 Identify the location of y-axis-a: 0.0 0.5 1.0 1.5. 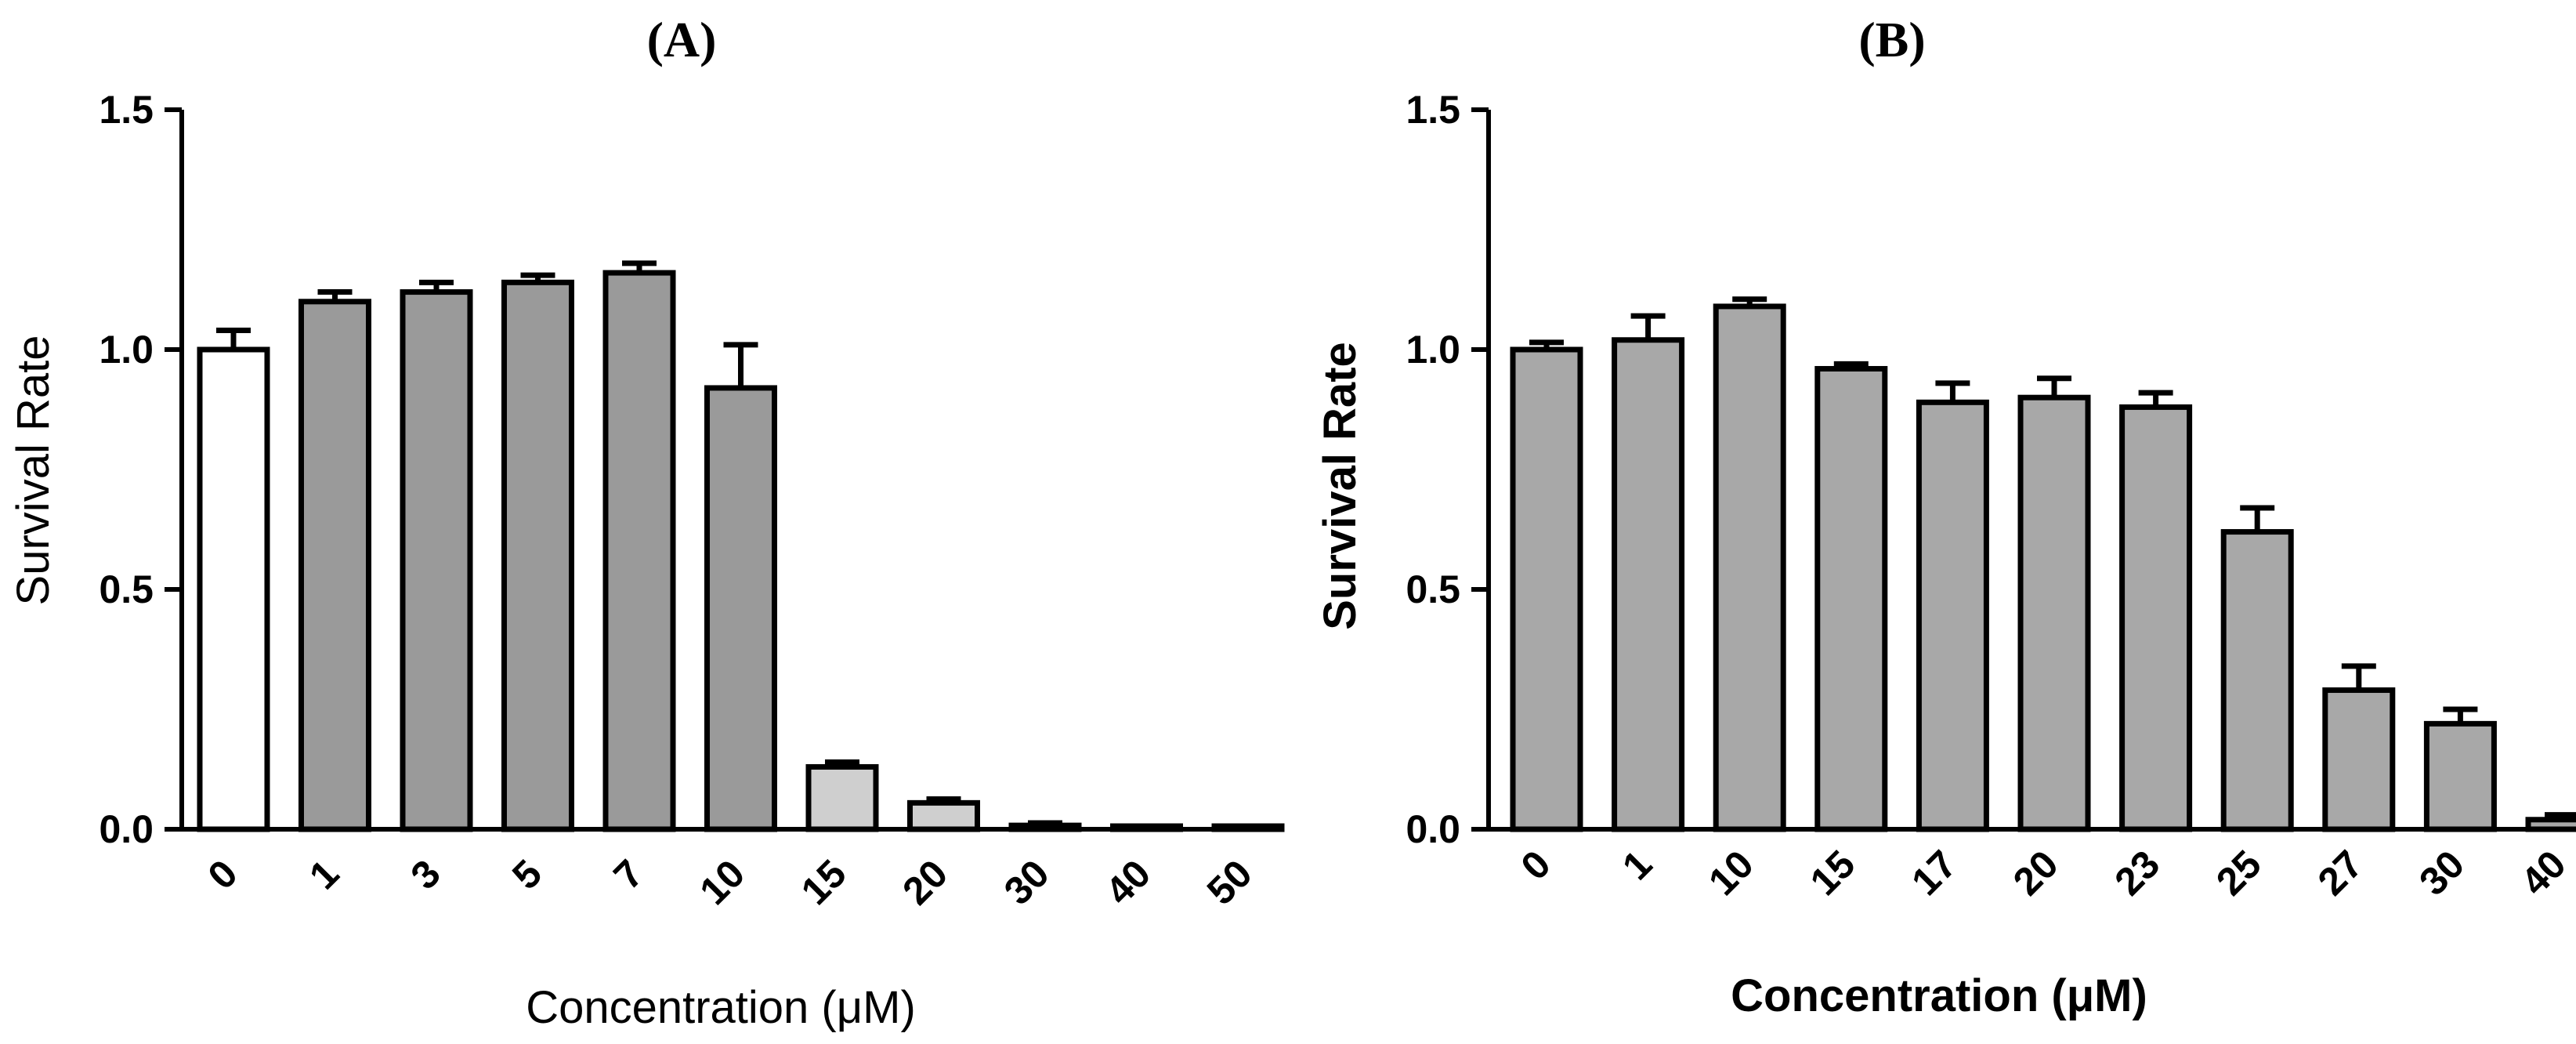
(142, 469).